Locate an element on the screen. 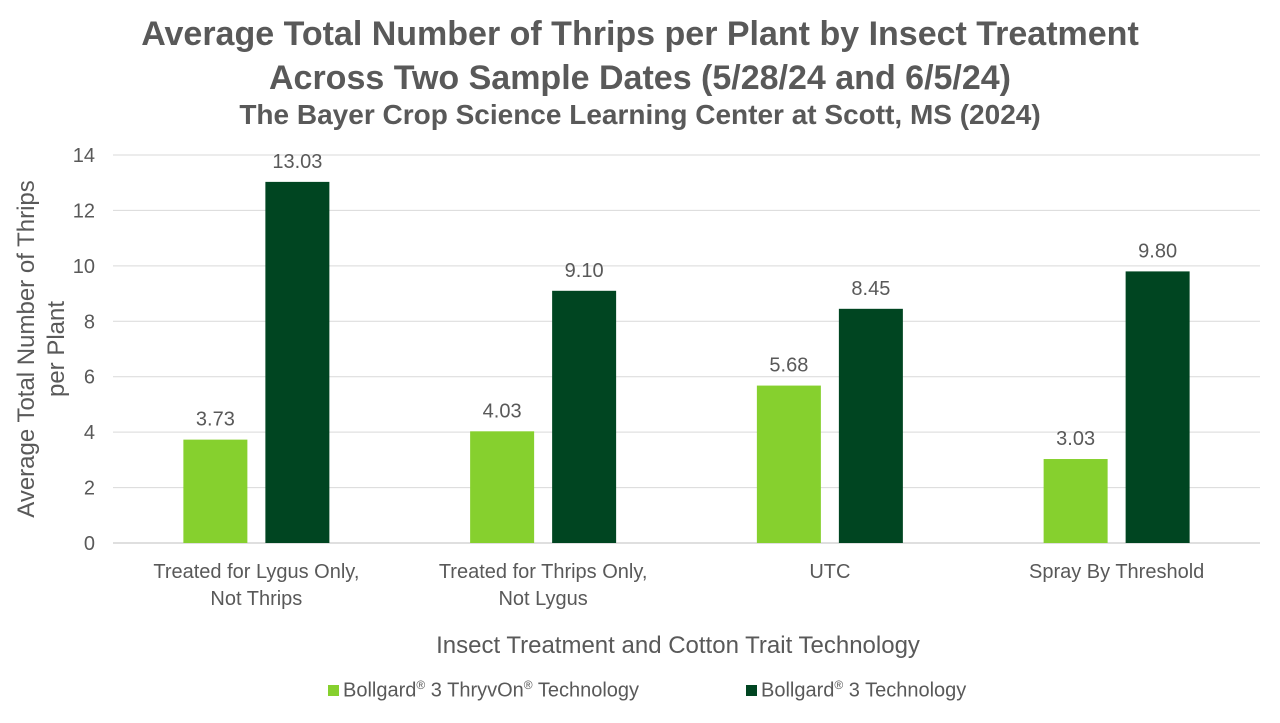 The image size is (1280, 723). legend-swatch-thryvon is located at coordinates (333, 690).